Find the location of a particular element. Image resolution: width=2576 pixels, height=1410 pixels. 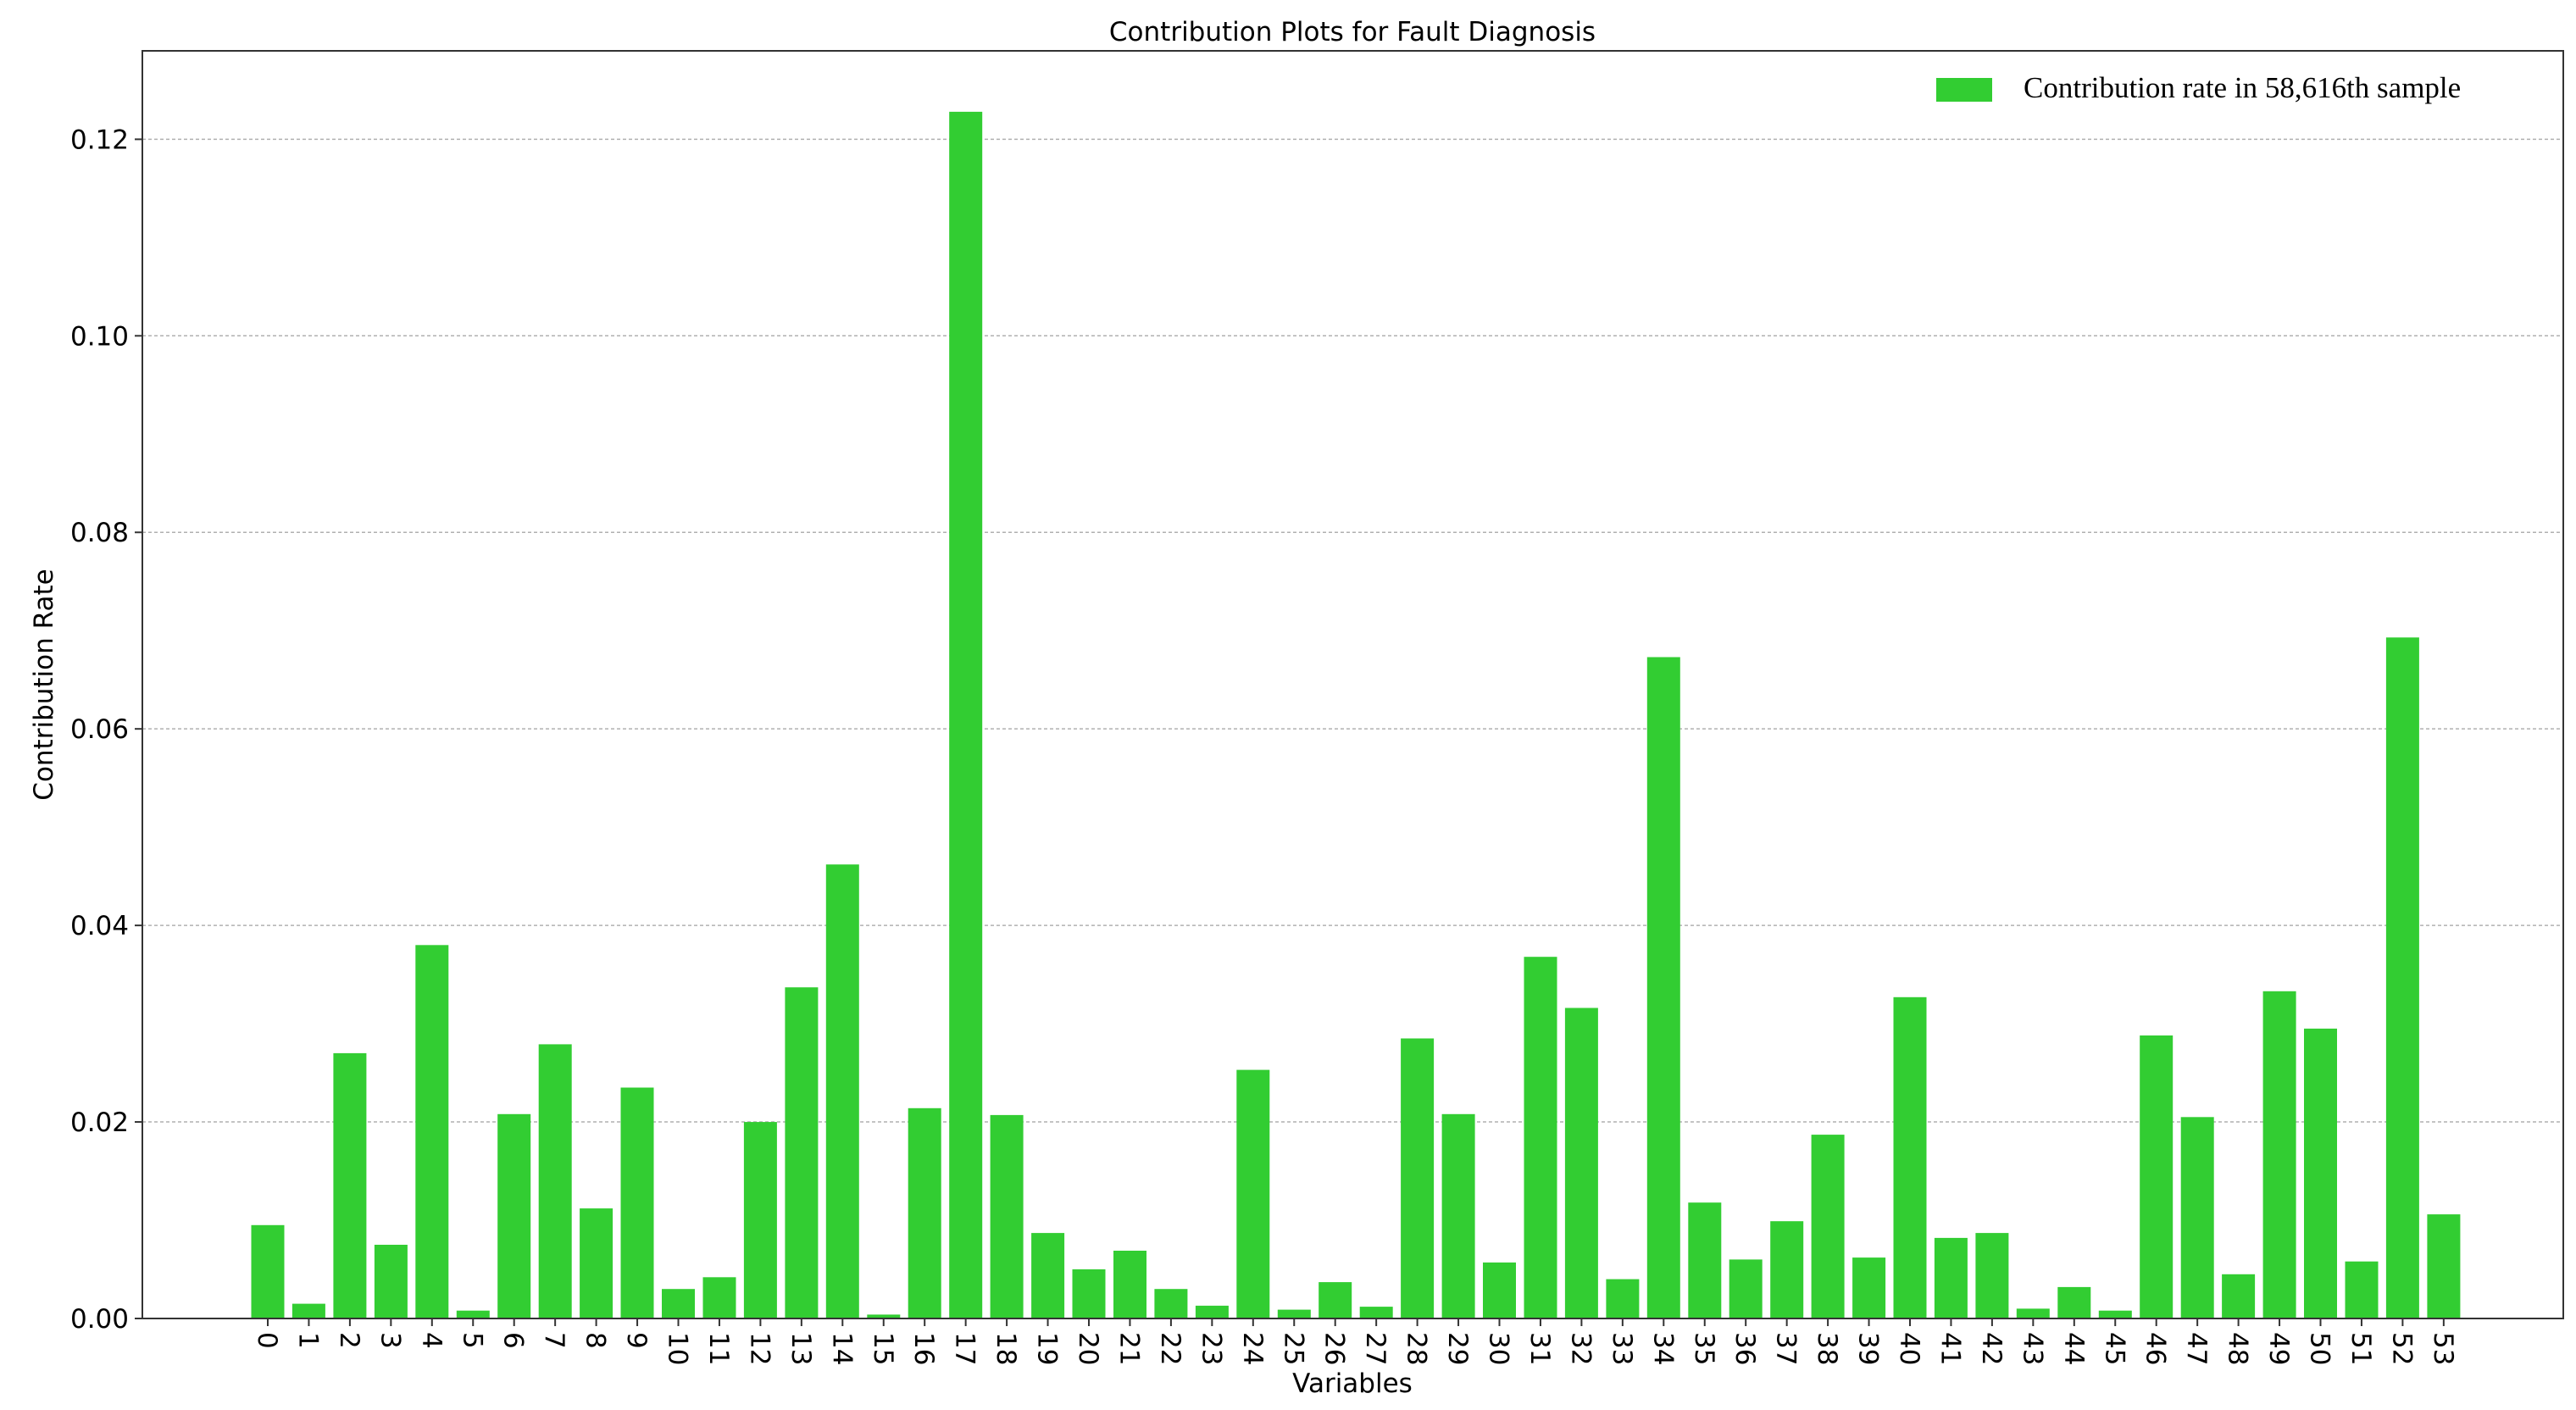

x-tick-label: 50 is located at coordinates (2320, 1348).